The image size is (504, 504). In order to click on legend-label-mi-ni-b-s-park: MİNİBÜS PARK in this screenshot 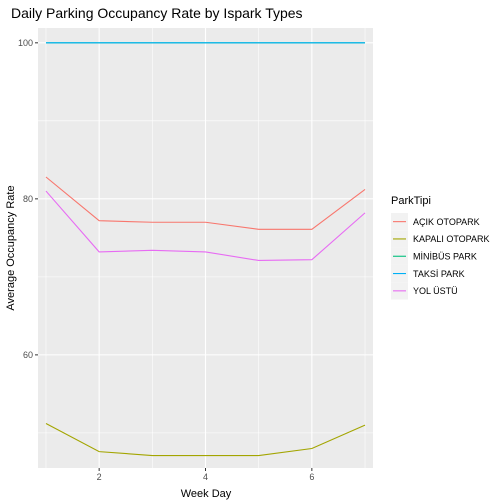, I will do `click(445, 256)`.